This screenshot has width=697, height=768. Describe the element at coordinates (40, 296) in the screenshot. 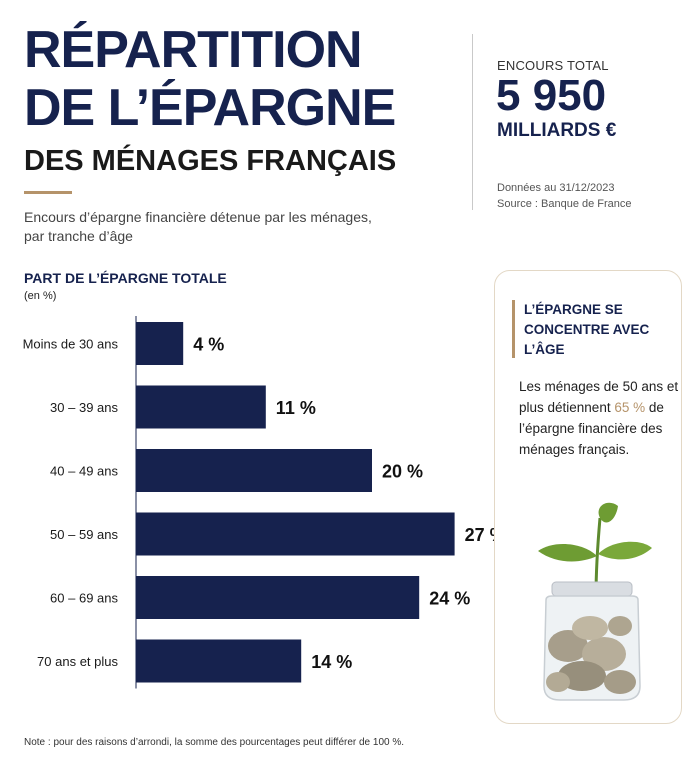

I see `chart-unit: (en %)` at that location.